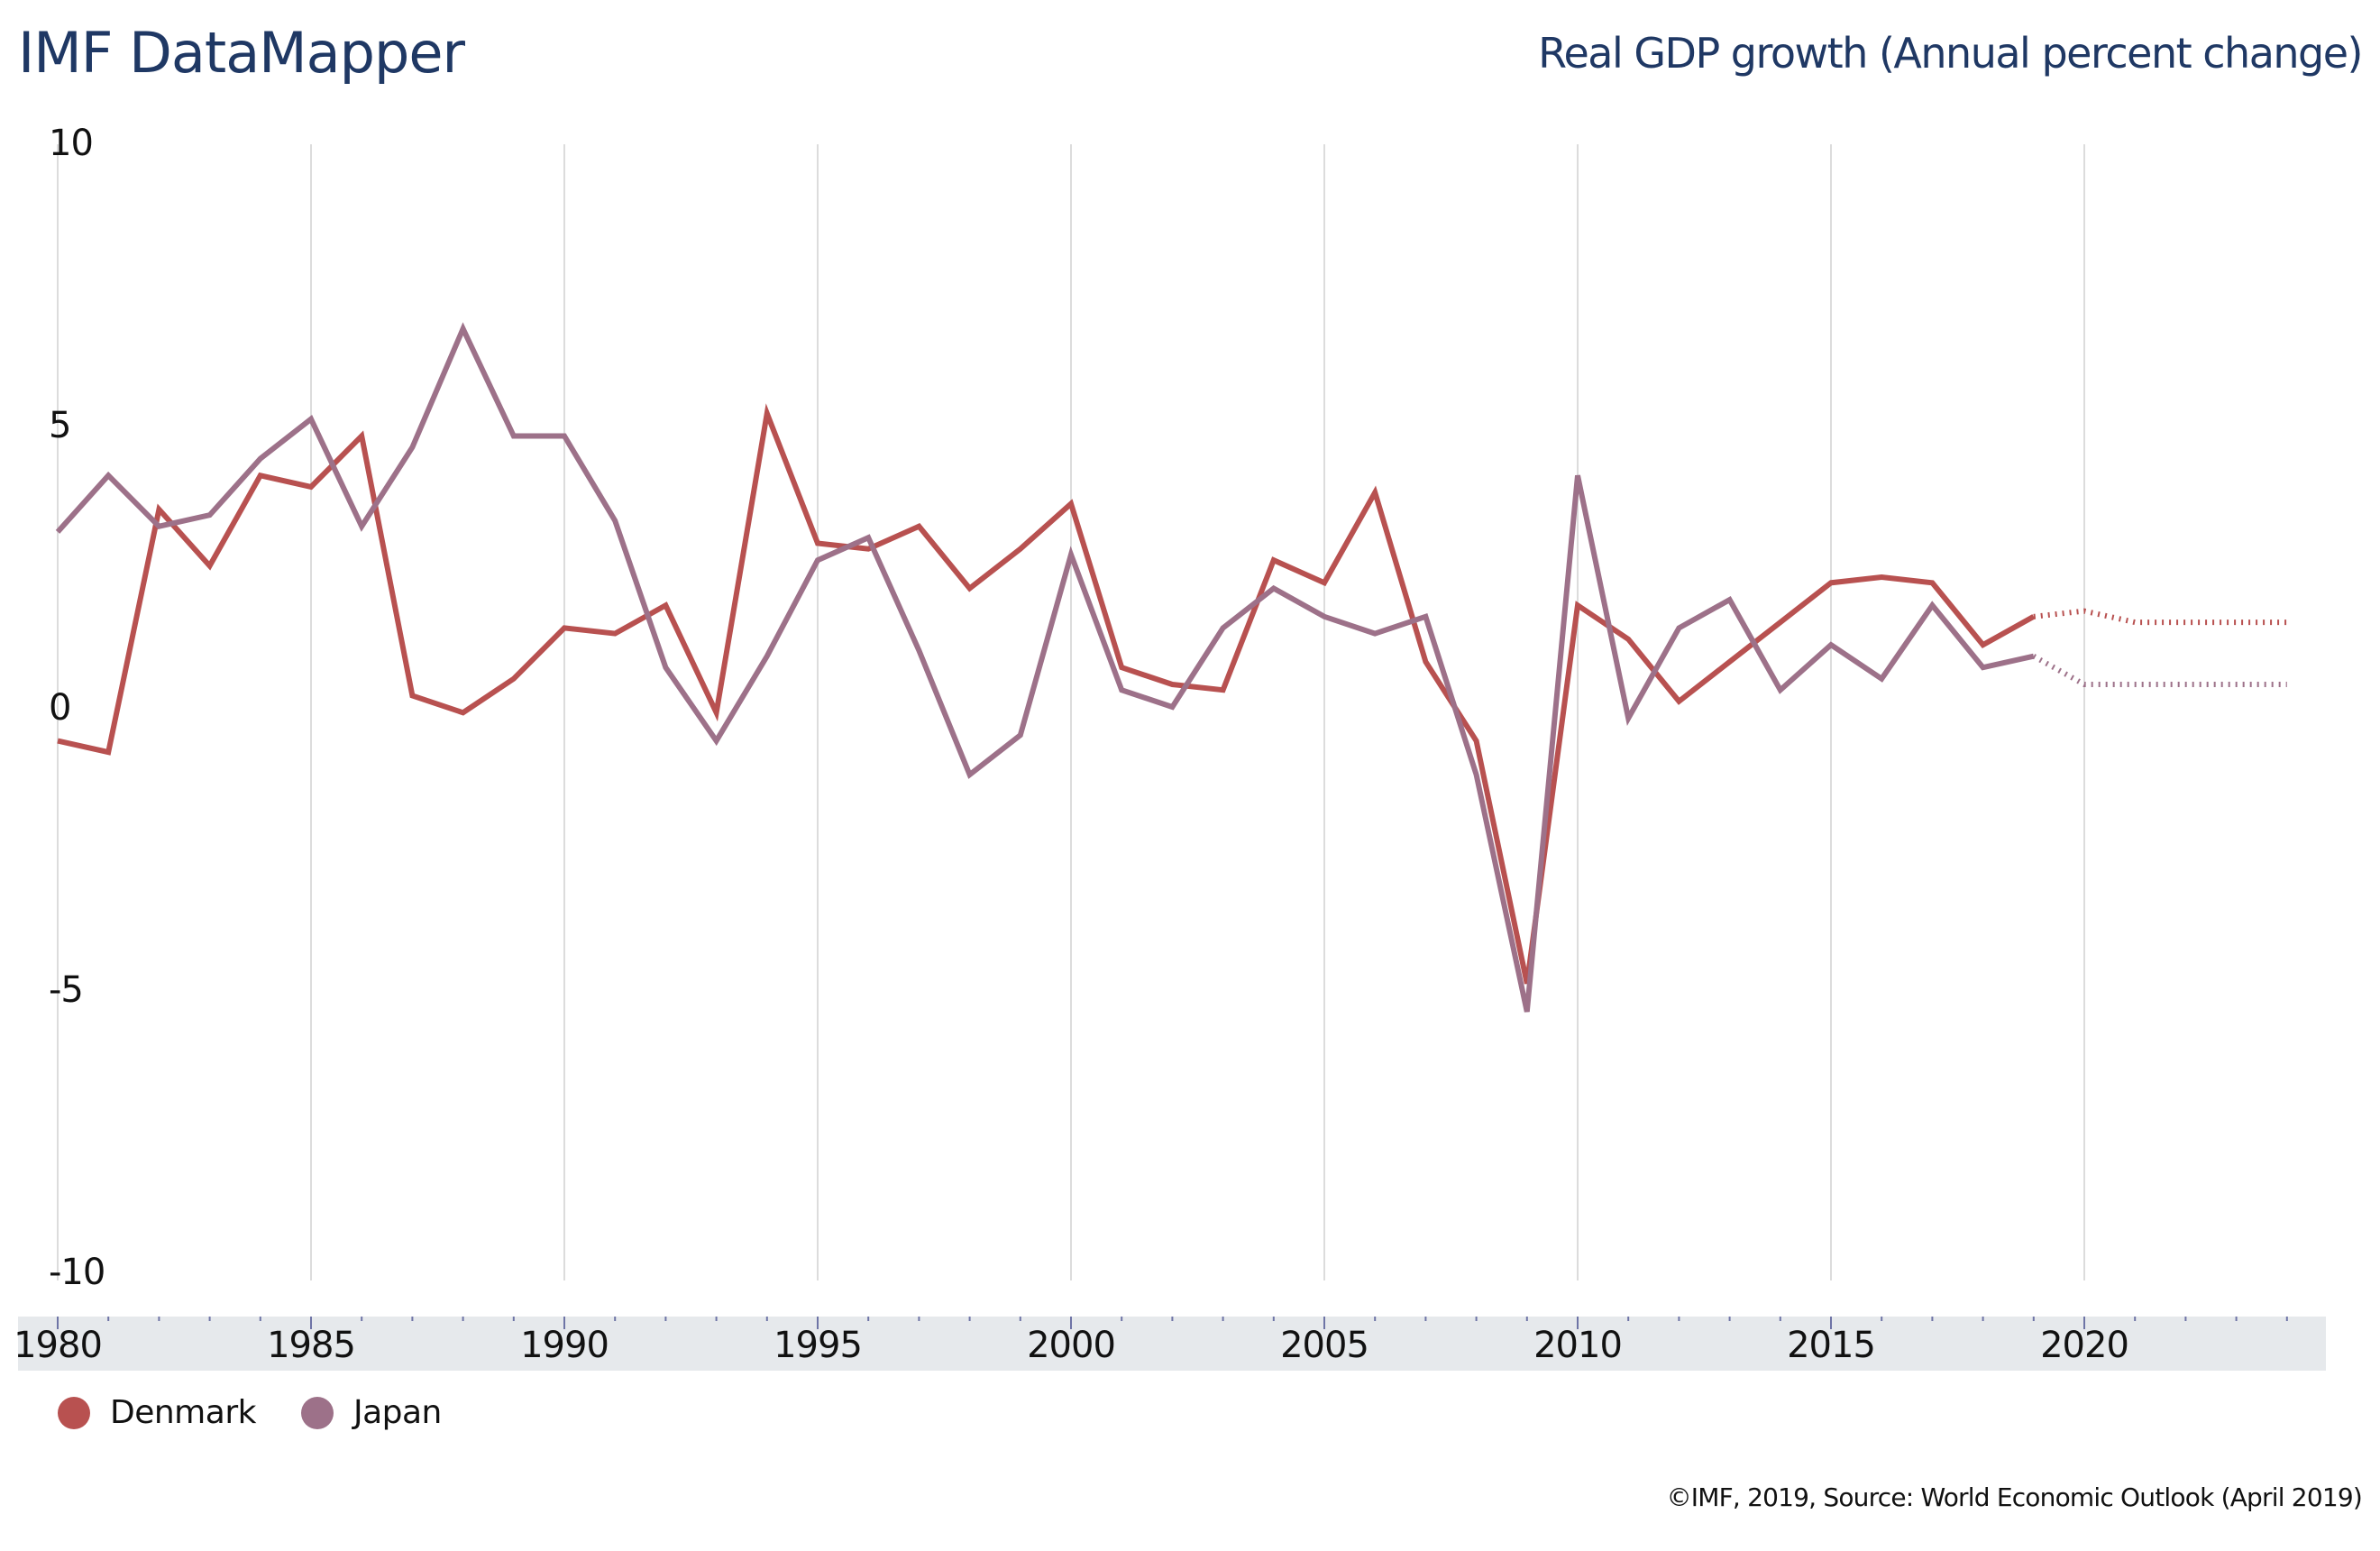 The height and width of the screenshot is (1551, 2380). What do you see at coordinates (183, 1412) in the screenshot?
I see `legend-label: Denmark` at bounding box center [183, 1412].